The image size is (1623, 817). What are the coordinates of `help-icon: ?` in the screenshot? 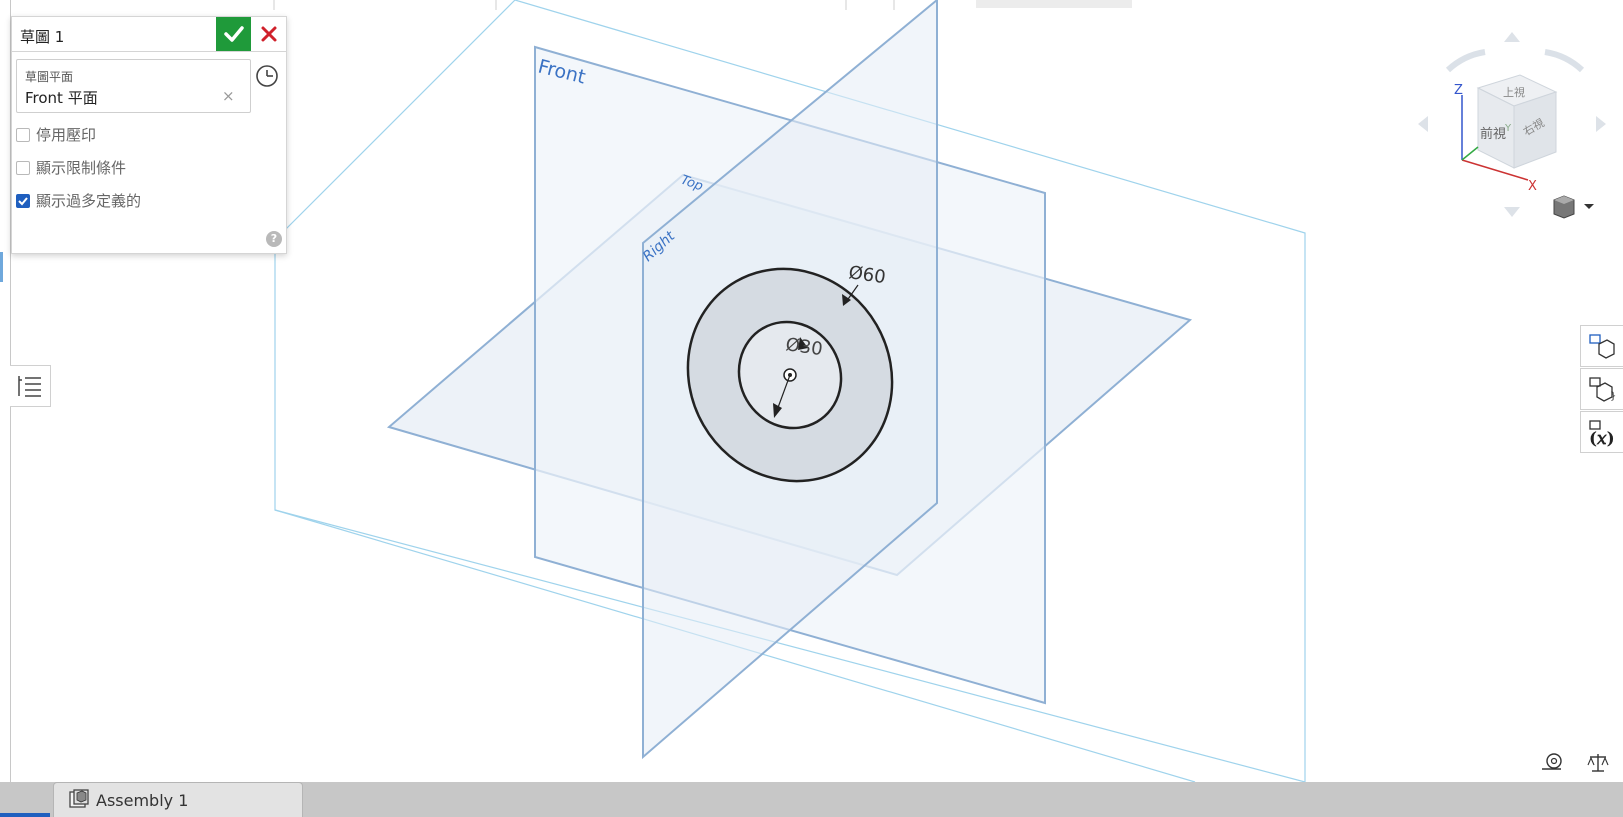 It's located at (274, 239).